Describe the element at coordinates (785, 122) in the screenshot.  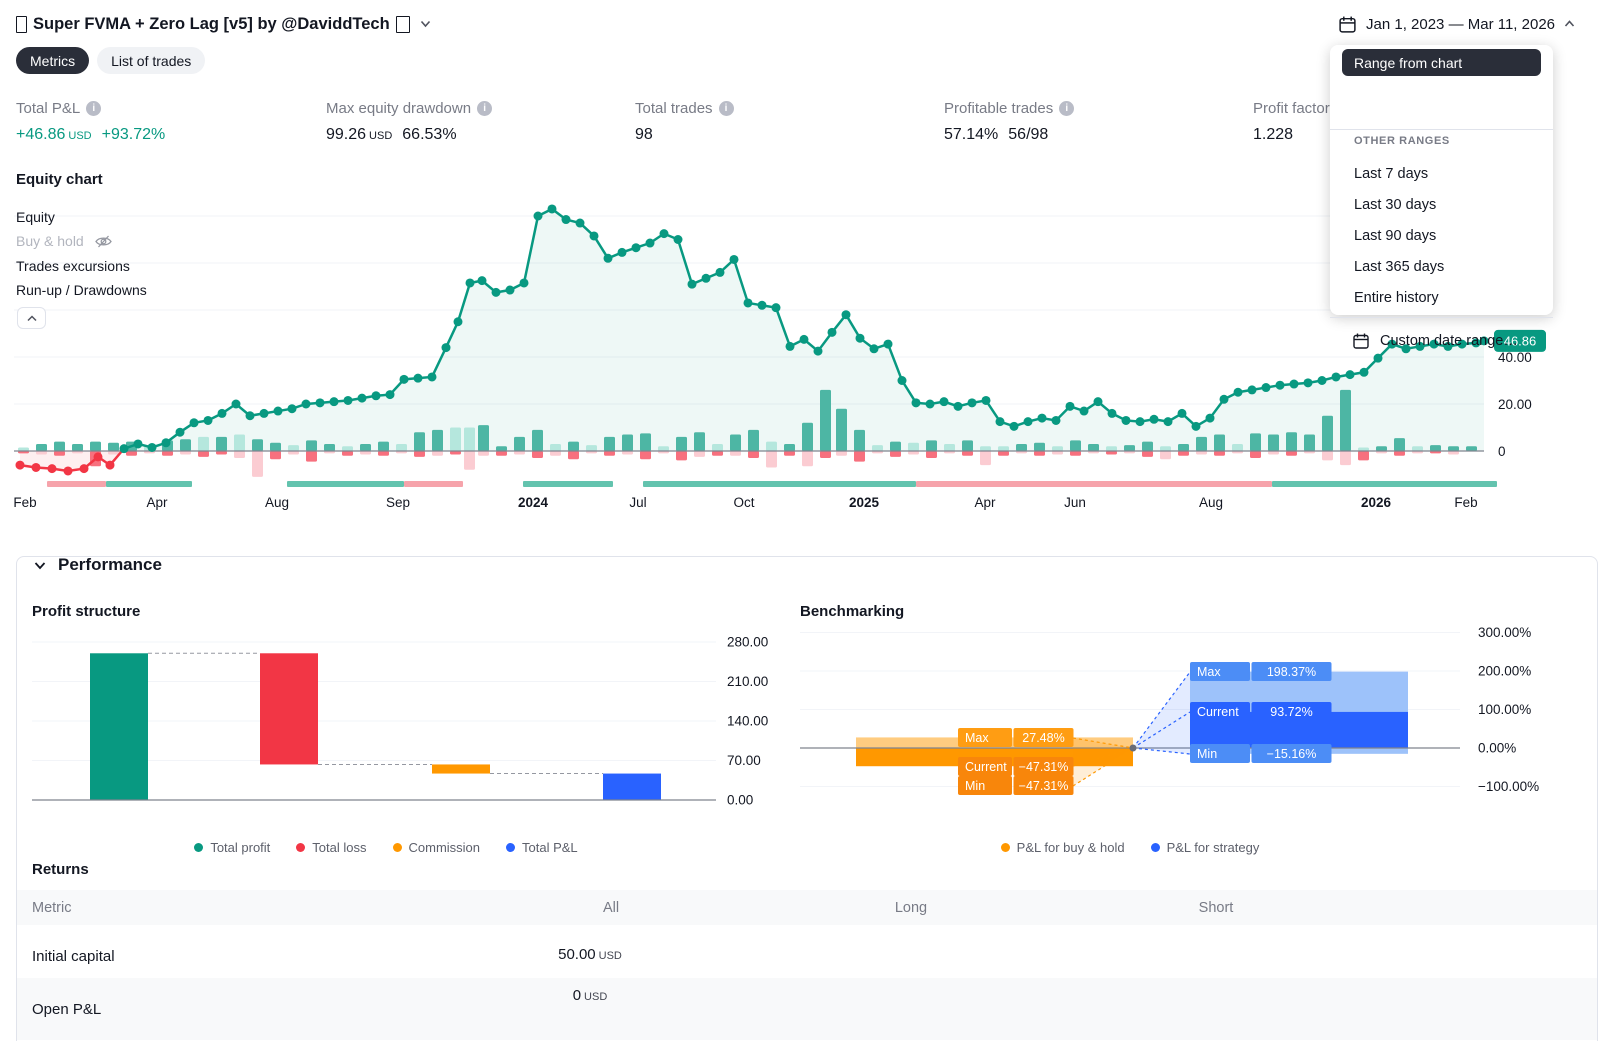
I see `stat-total-trades: Total trades i 98` at that location.